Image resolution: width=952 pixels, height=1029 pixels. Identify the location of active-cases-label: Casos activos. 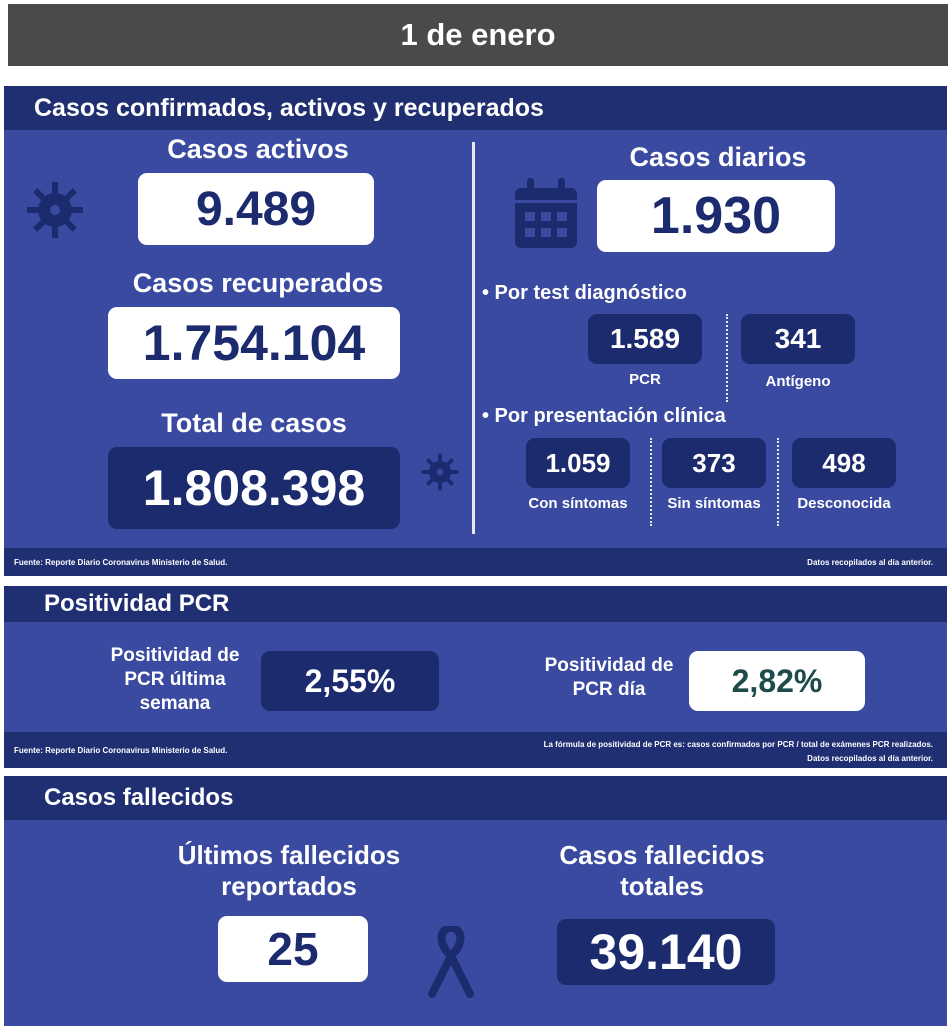
(258, 149).